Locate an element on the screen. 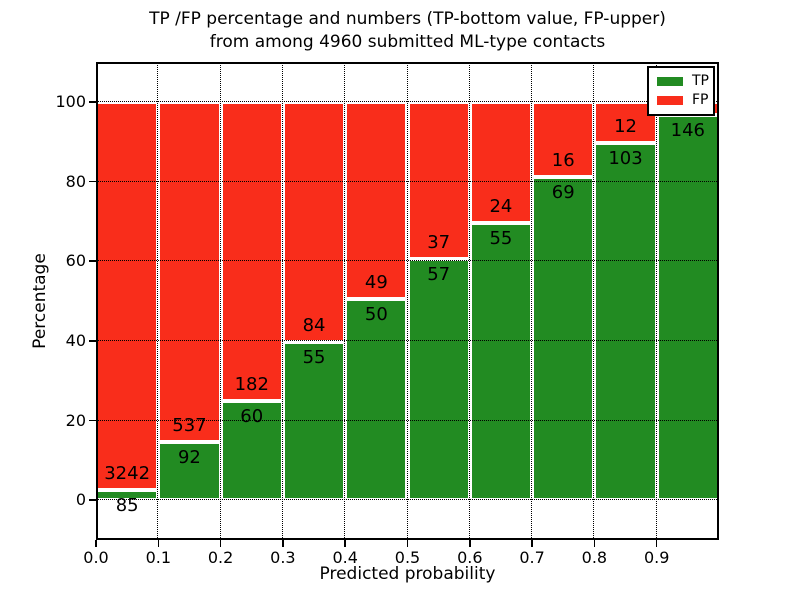 Image resolution: width=800 pixels, height=600 pixels. tp-count-label: 92 is located at coordinates (189, 457).